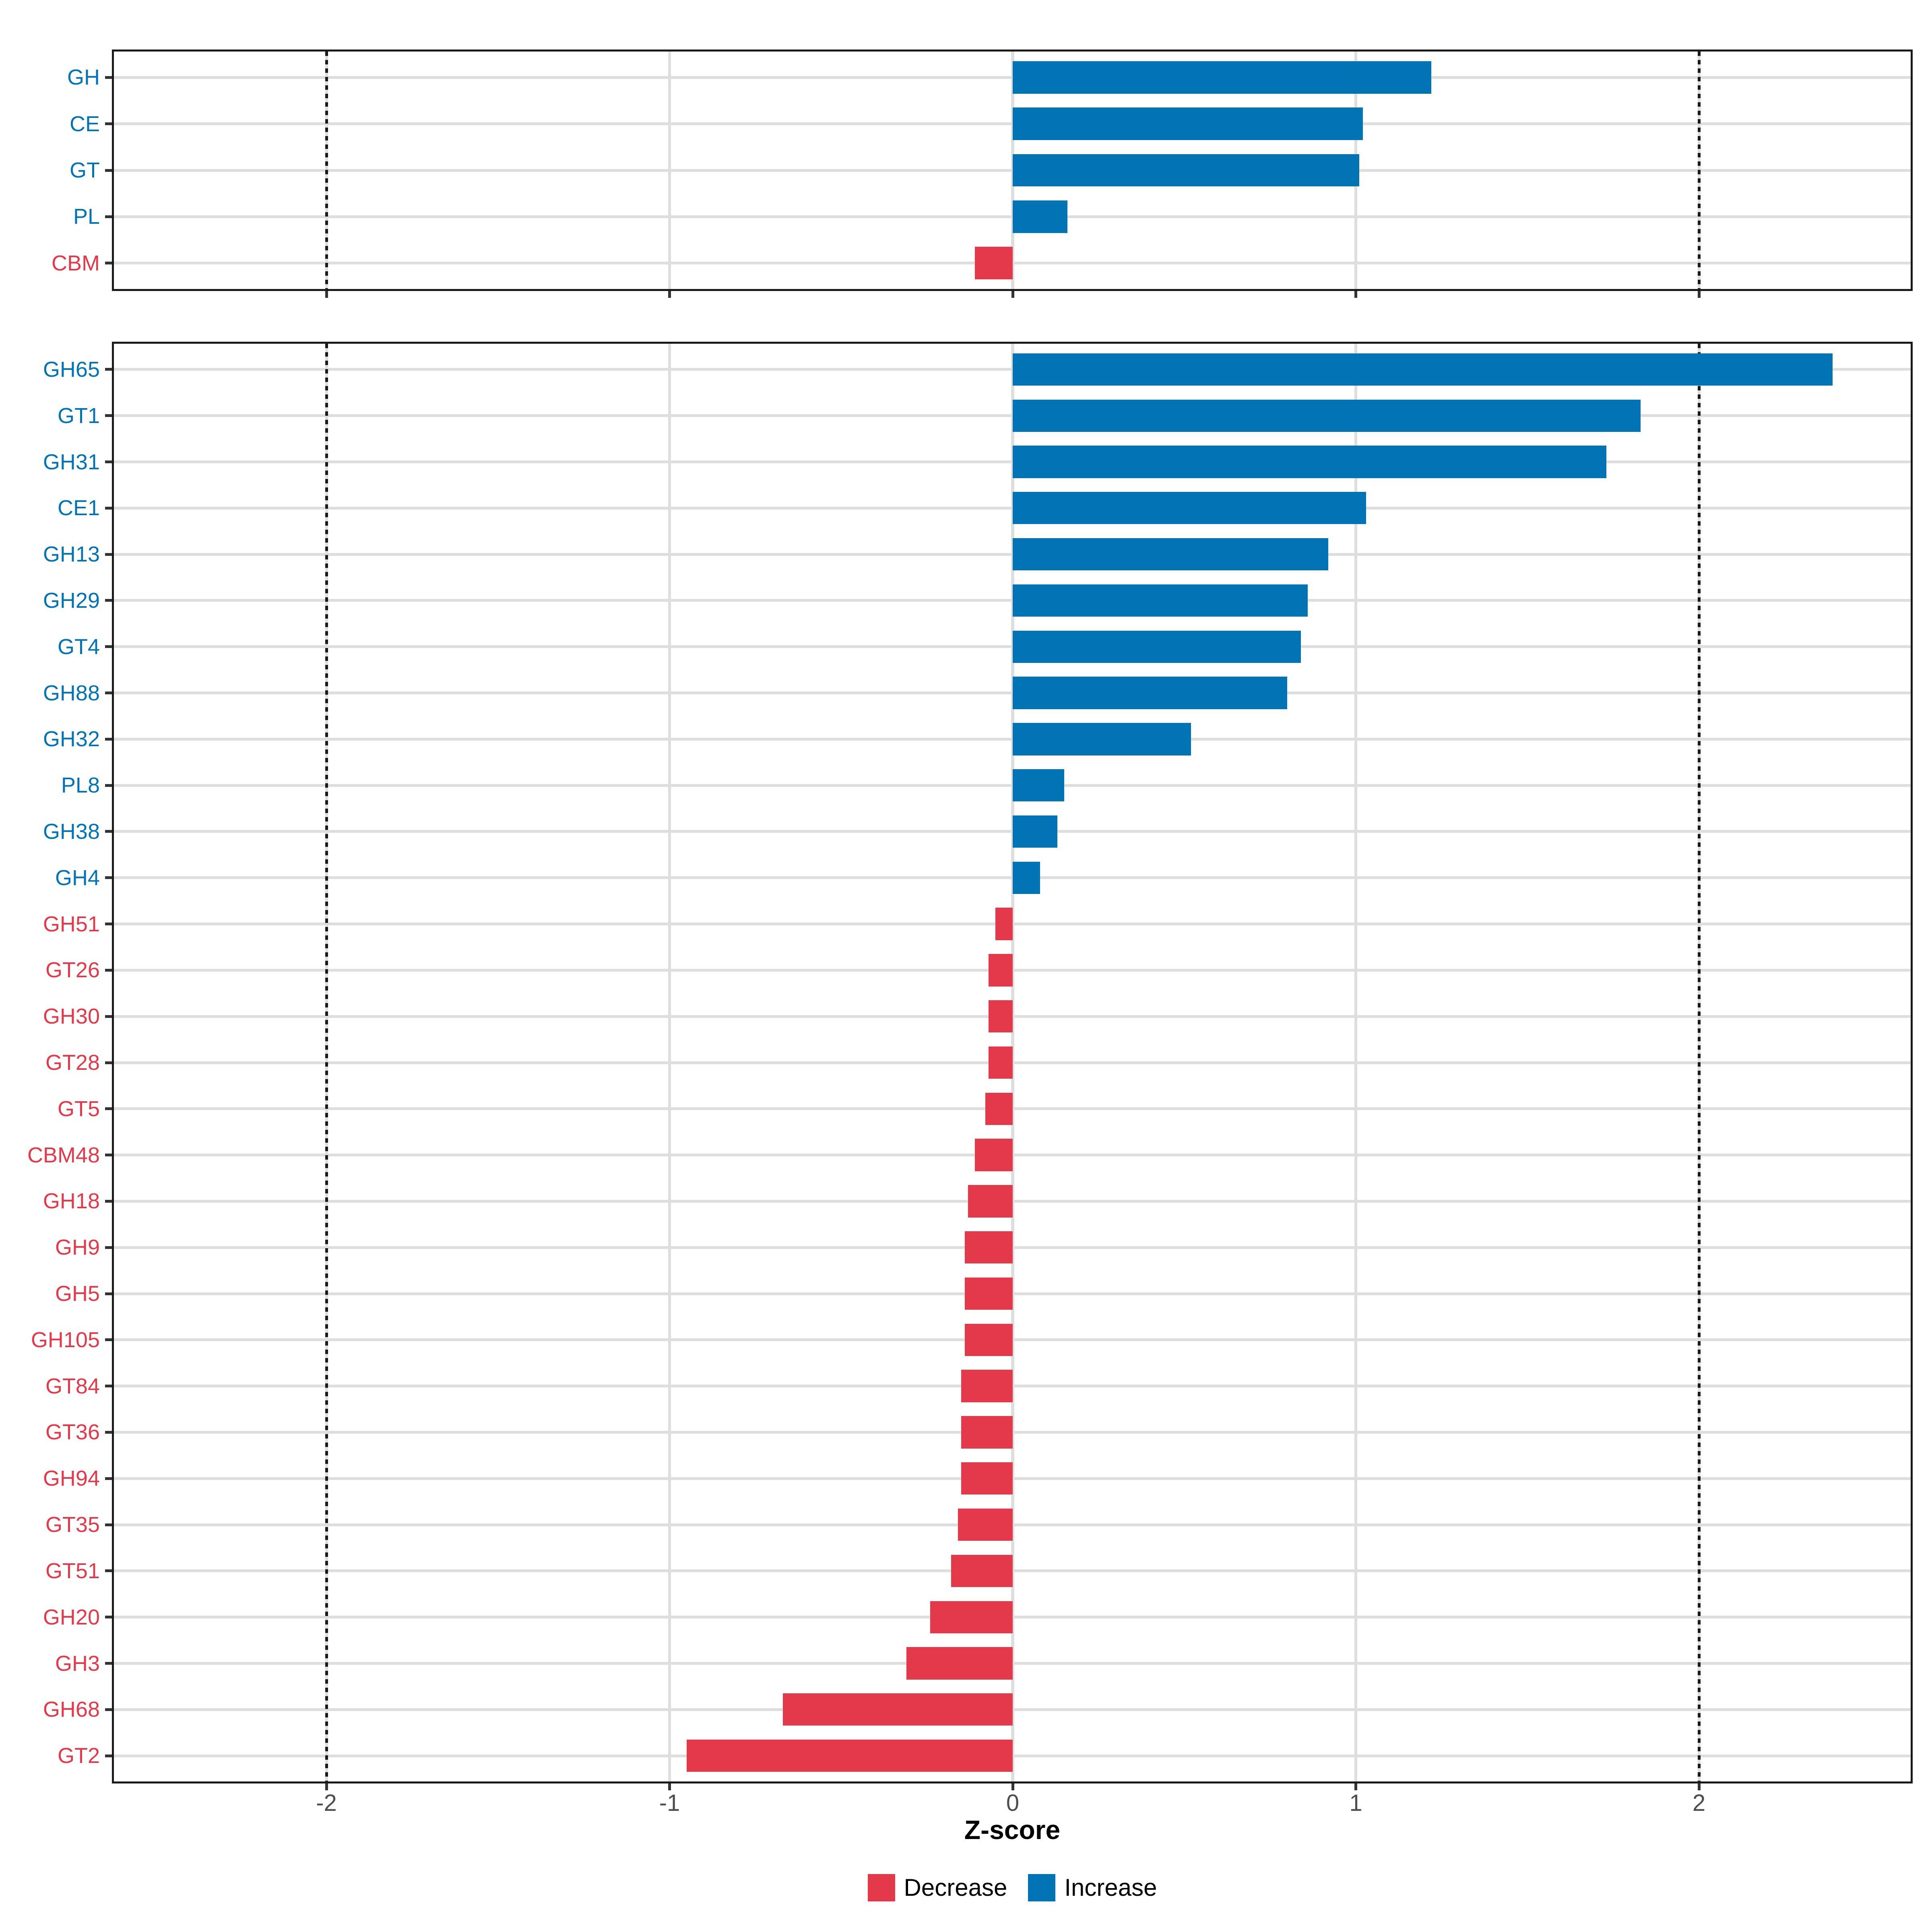 This screenshot has height=1932, width=1932. What do you see at coordinates (85, 170) in the screenshot?
I see `y-axis-label-GT: GT` at bounding box center [85, 170].